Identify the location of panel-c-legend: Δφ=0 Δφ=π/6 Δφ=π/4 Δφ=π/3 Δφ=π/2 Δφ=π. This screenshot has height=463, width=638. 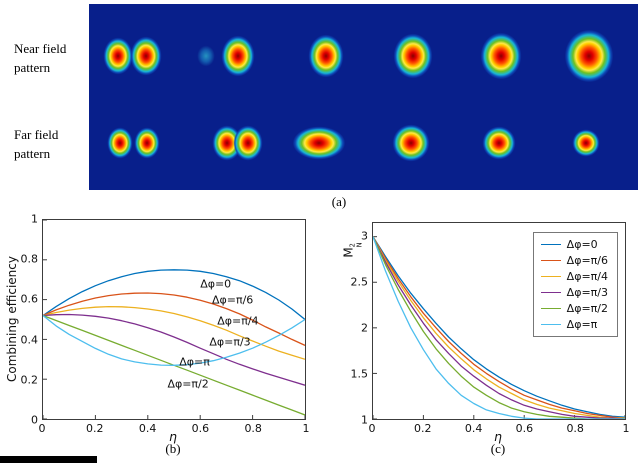
(575, 284).